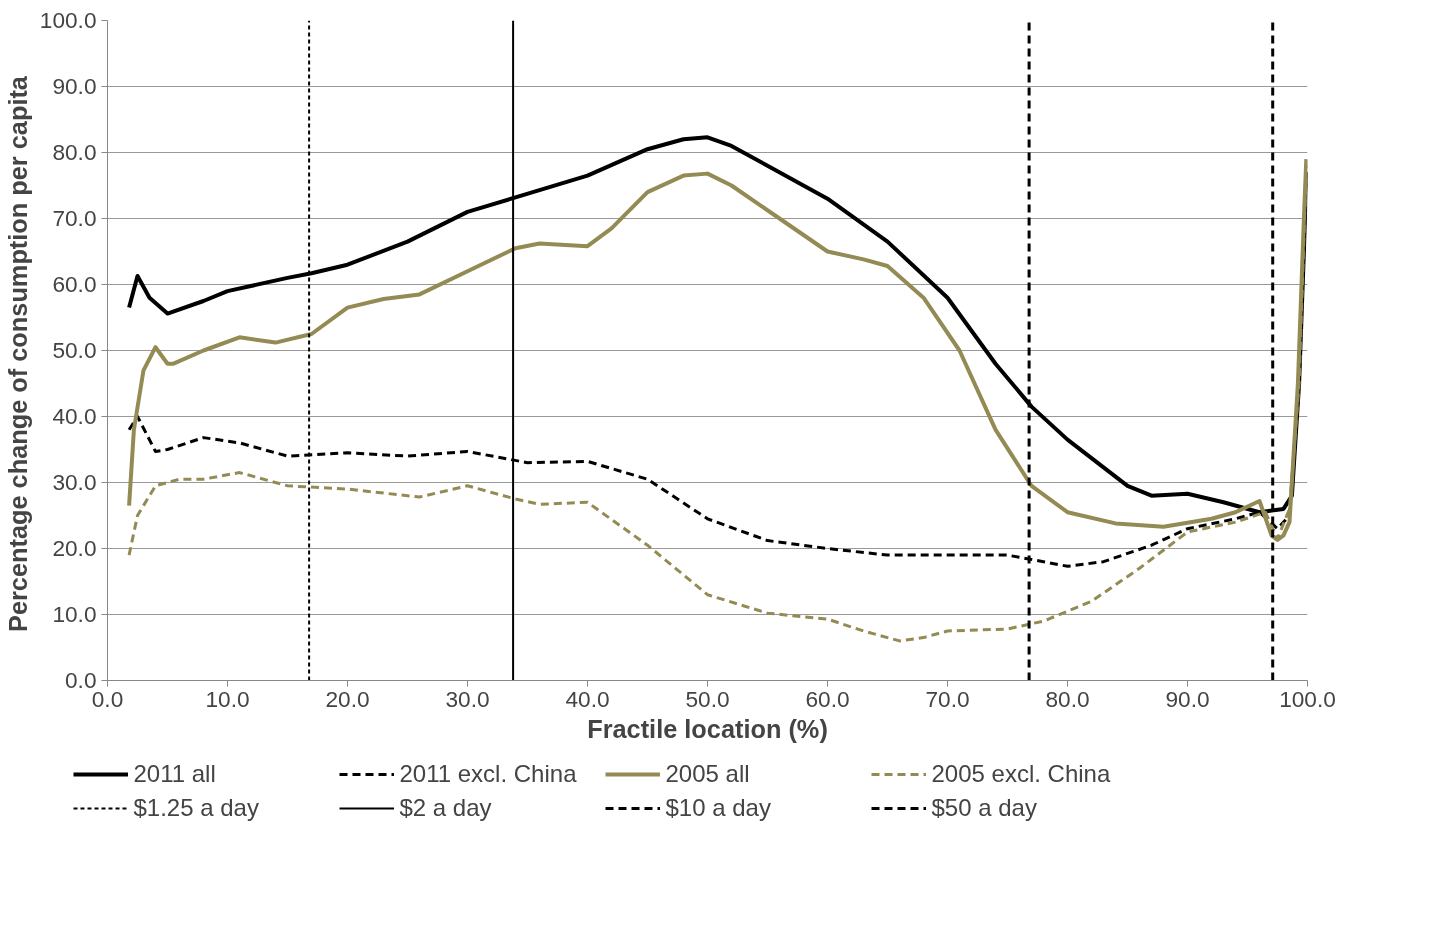 The image size is (1435, 940). What do you see at coordinates (1187, 698) in the screenshot?
I see `x-tick-label: 90.0` at bounding box center [1187, 698].